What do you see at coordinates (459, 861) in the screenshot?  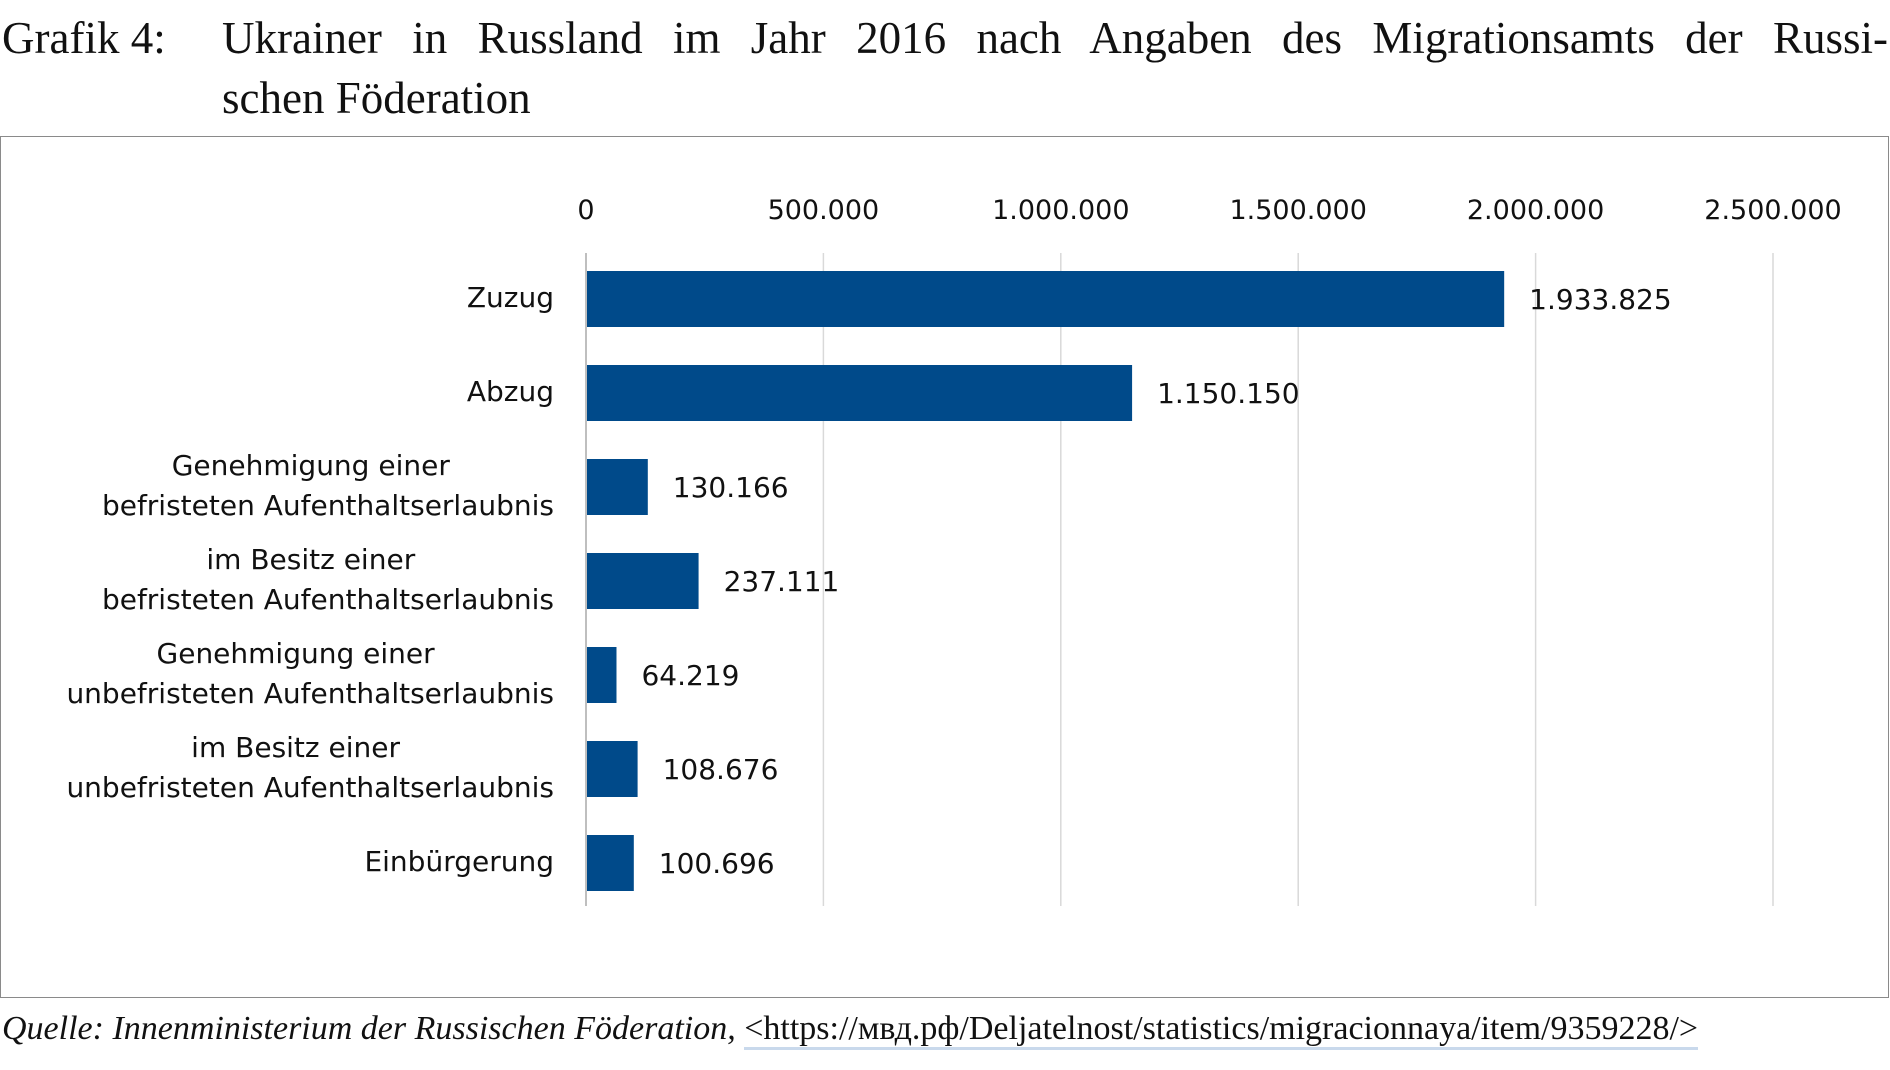 I see `category-label: Einbürgerung` at bounding box center [459, 861].